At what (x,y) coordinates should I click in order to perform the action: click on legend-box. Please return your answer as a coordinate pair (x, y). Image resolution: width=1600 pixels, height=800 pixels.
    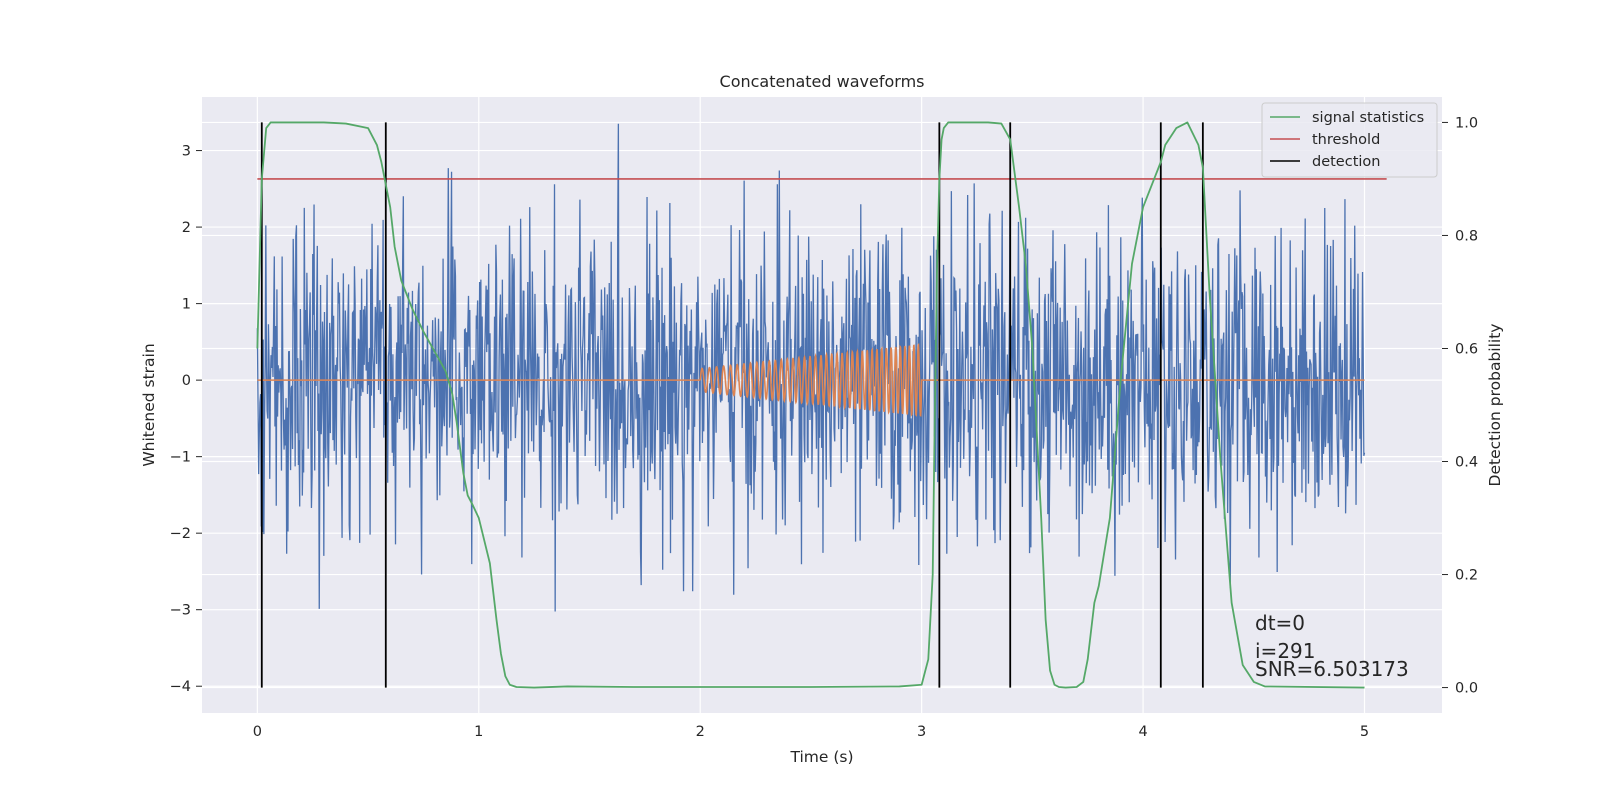
    Looking at the image, I should click on (1349, 140).